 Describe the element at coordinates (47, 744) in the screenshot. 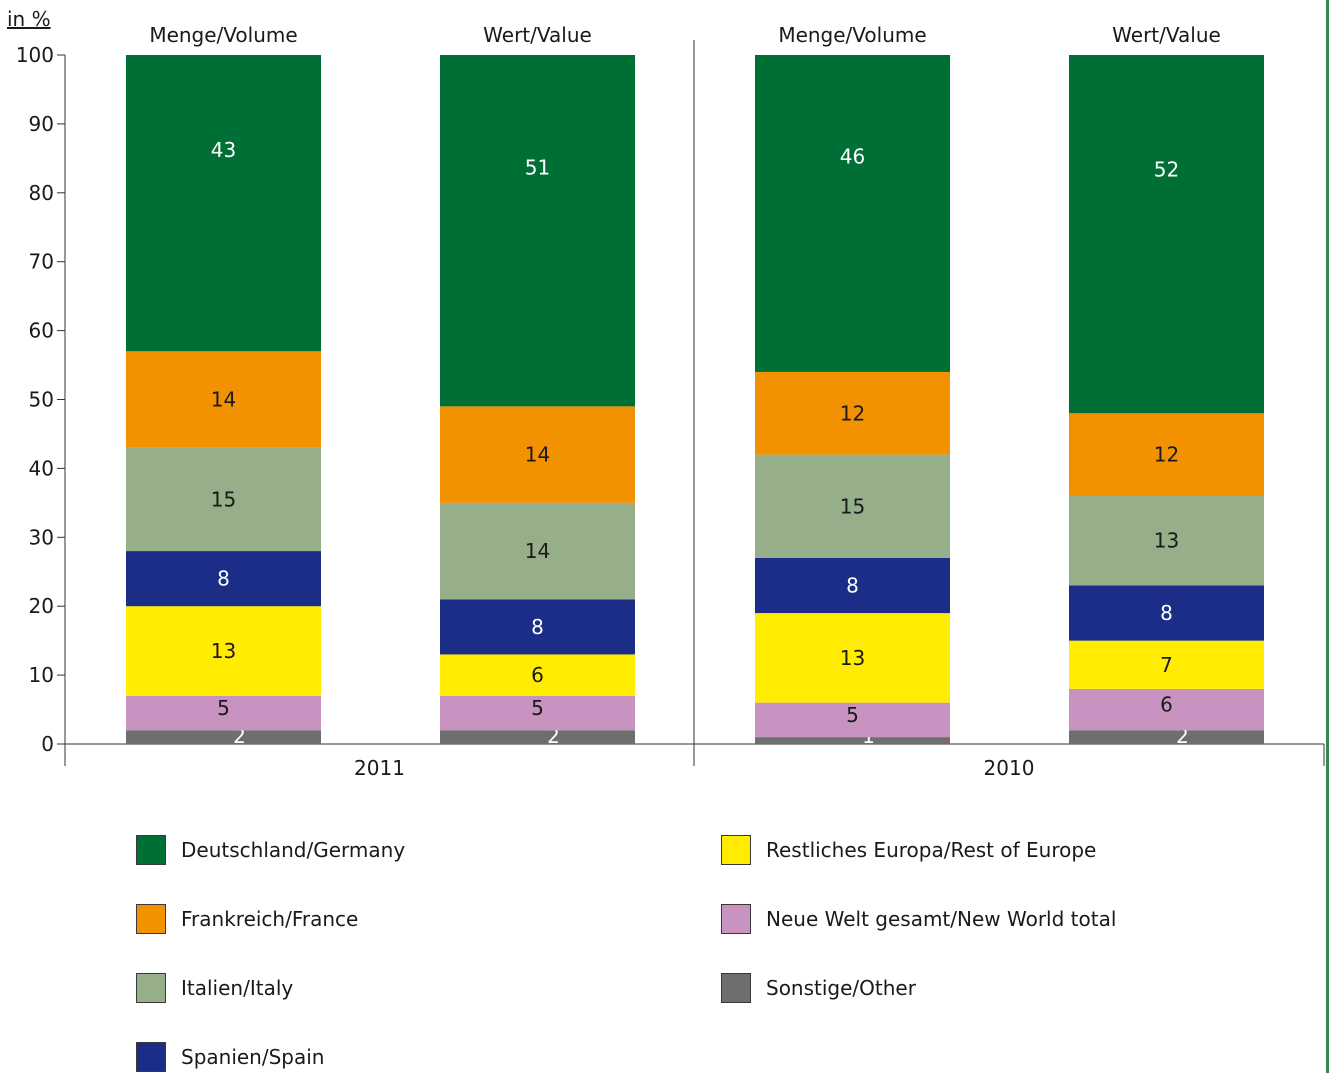

I see `y-tick-label: 0` at that location.